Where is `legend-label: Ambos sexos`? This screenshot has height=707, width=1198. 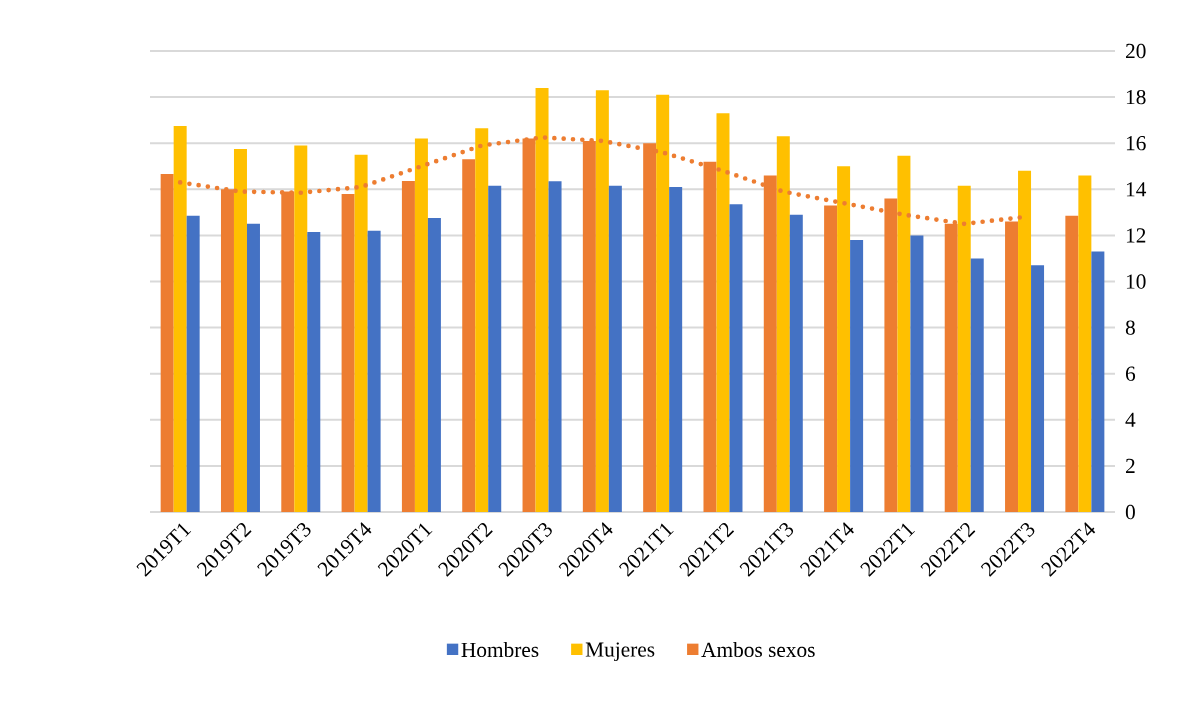
legend-label: Ambos sexos is located at coordinates (758, 650).